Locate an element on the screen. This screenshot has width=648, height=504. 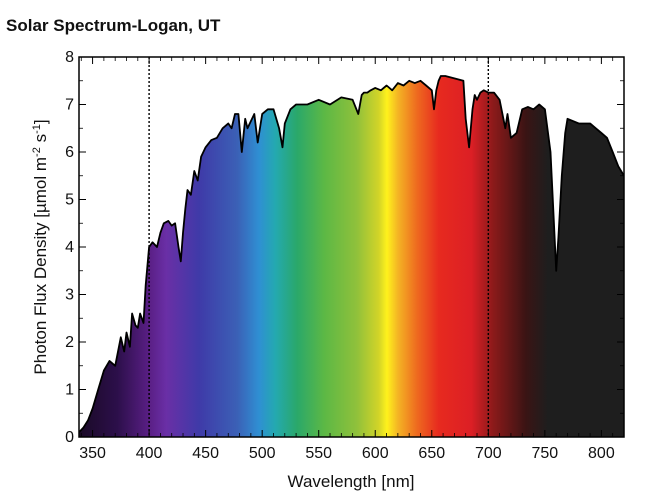
chart-title: Solar Spectrum-Logan, UT is located at coordinates (113, 25).